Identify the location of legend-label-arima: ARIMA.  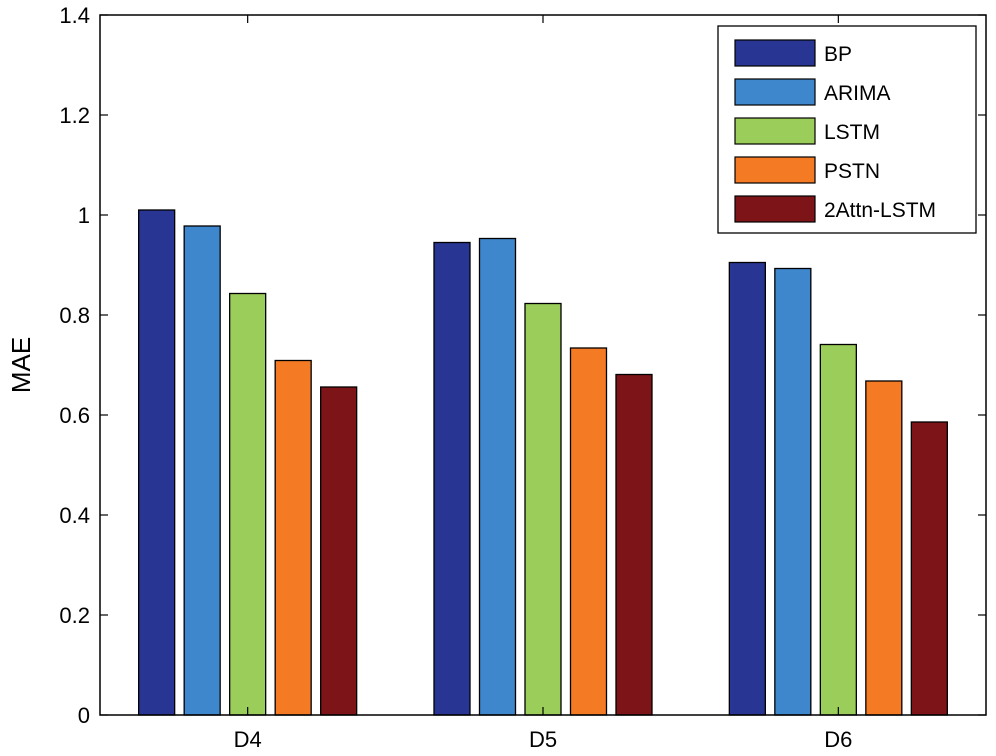
(857, 93).